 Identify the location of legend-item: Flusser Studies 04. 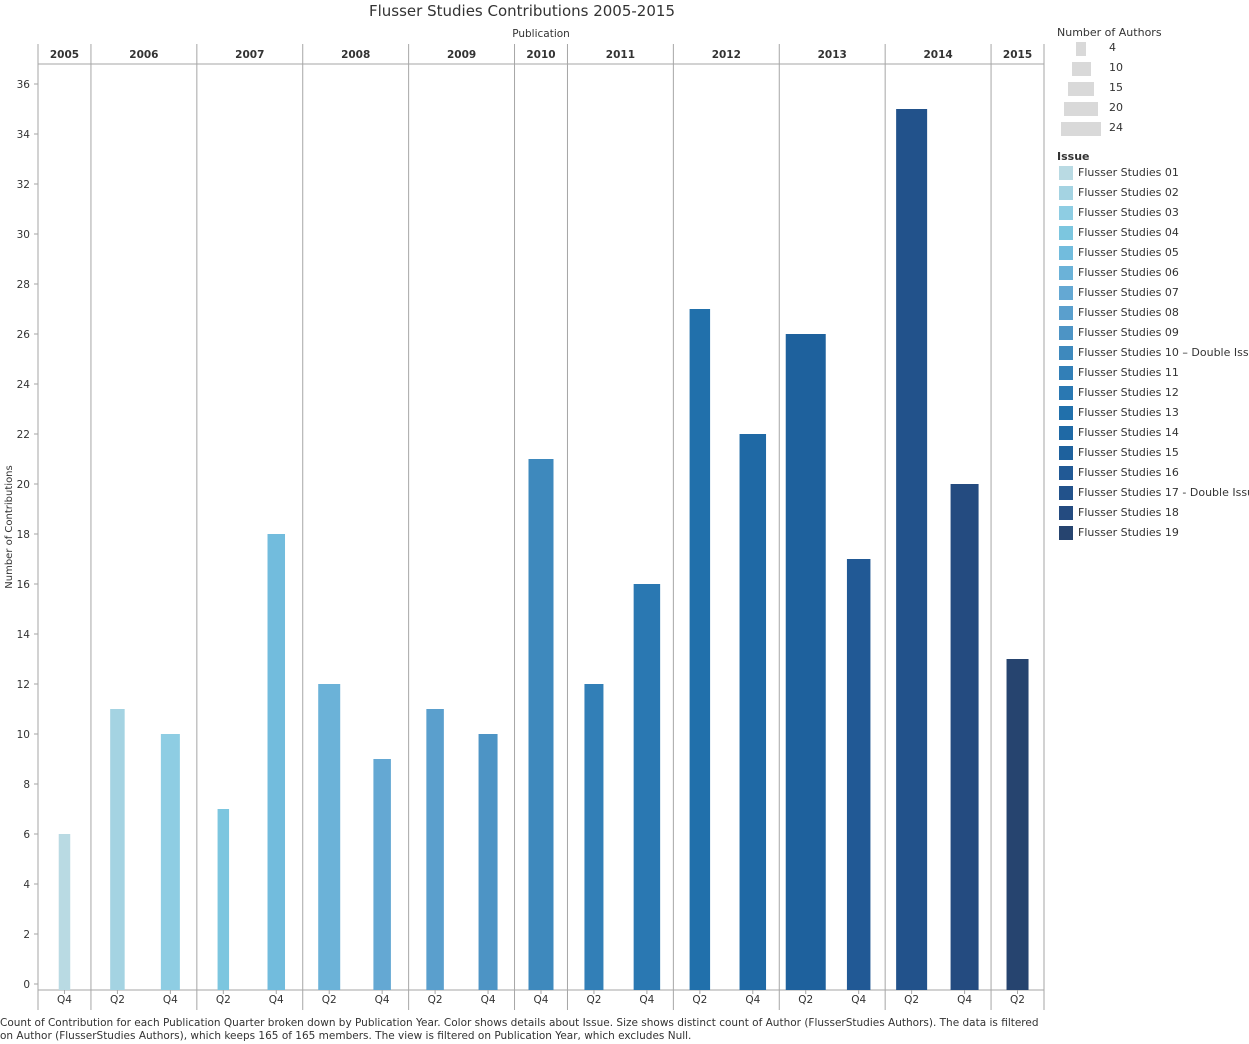
(1153, 234).